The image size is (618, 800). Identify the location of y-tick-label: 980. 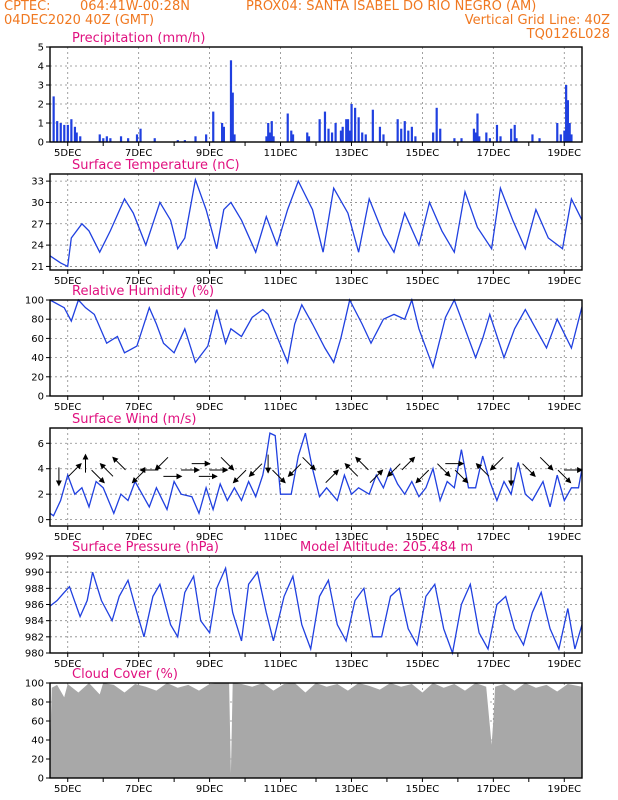
(34, 654).